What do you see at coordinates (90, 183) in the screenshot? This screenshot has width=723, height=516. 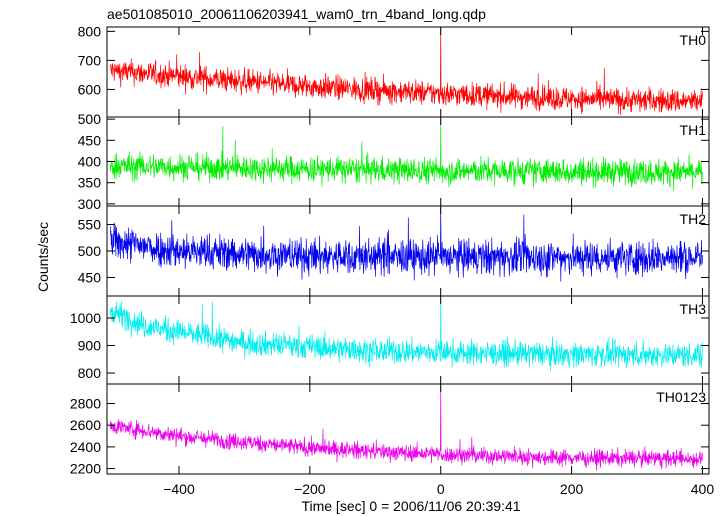 I see `y-tick-label: 350` at bounding box center [90, 183].